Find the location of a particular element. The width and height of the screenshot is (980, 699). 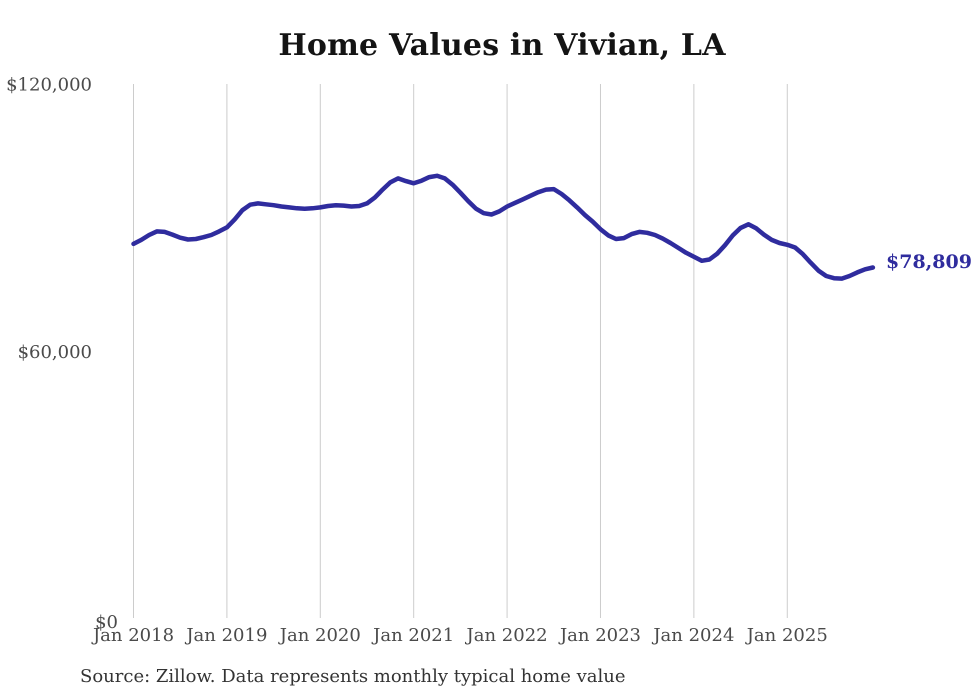

x-axis-tick-label: Jan 2023 is located at coordinates (599, 635).